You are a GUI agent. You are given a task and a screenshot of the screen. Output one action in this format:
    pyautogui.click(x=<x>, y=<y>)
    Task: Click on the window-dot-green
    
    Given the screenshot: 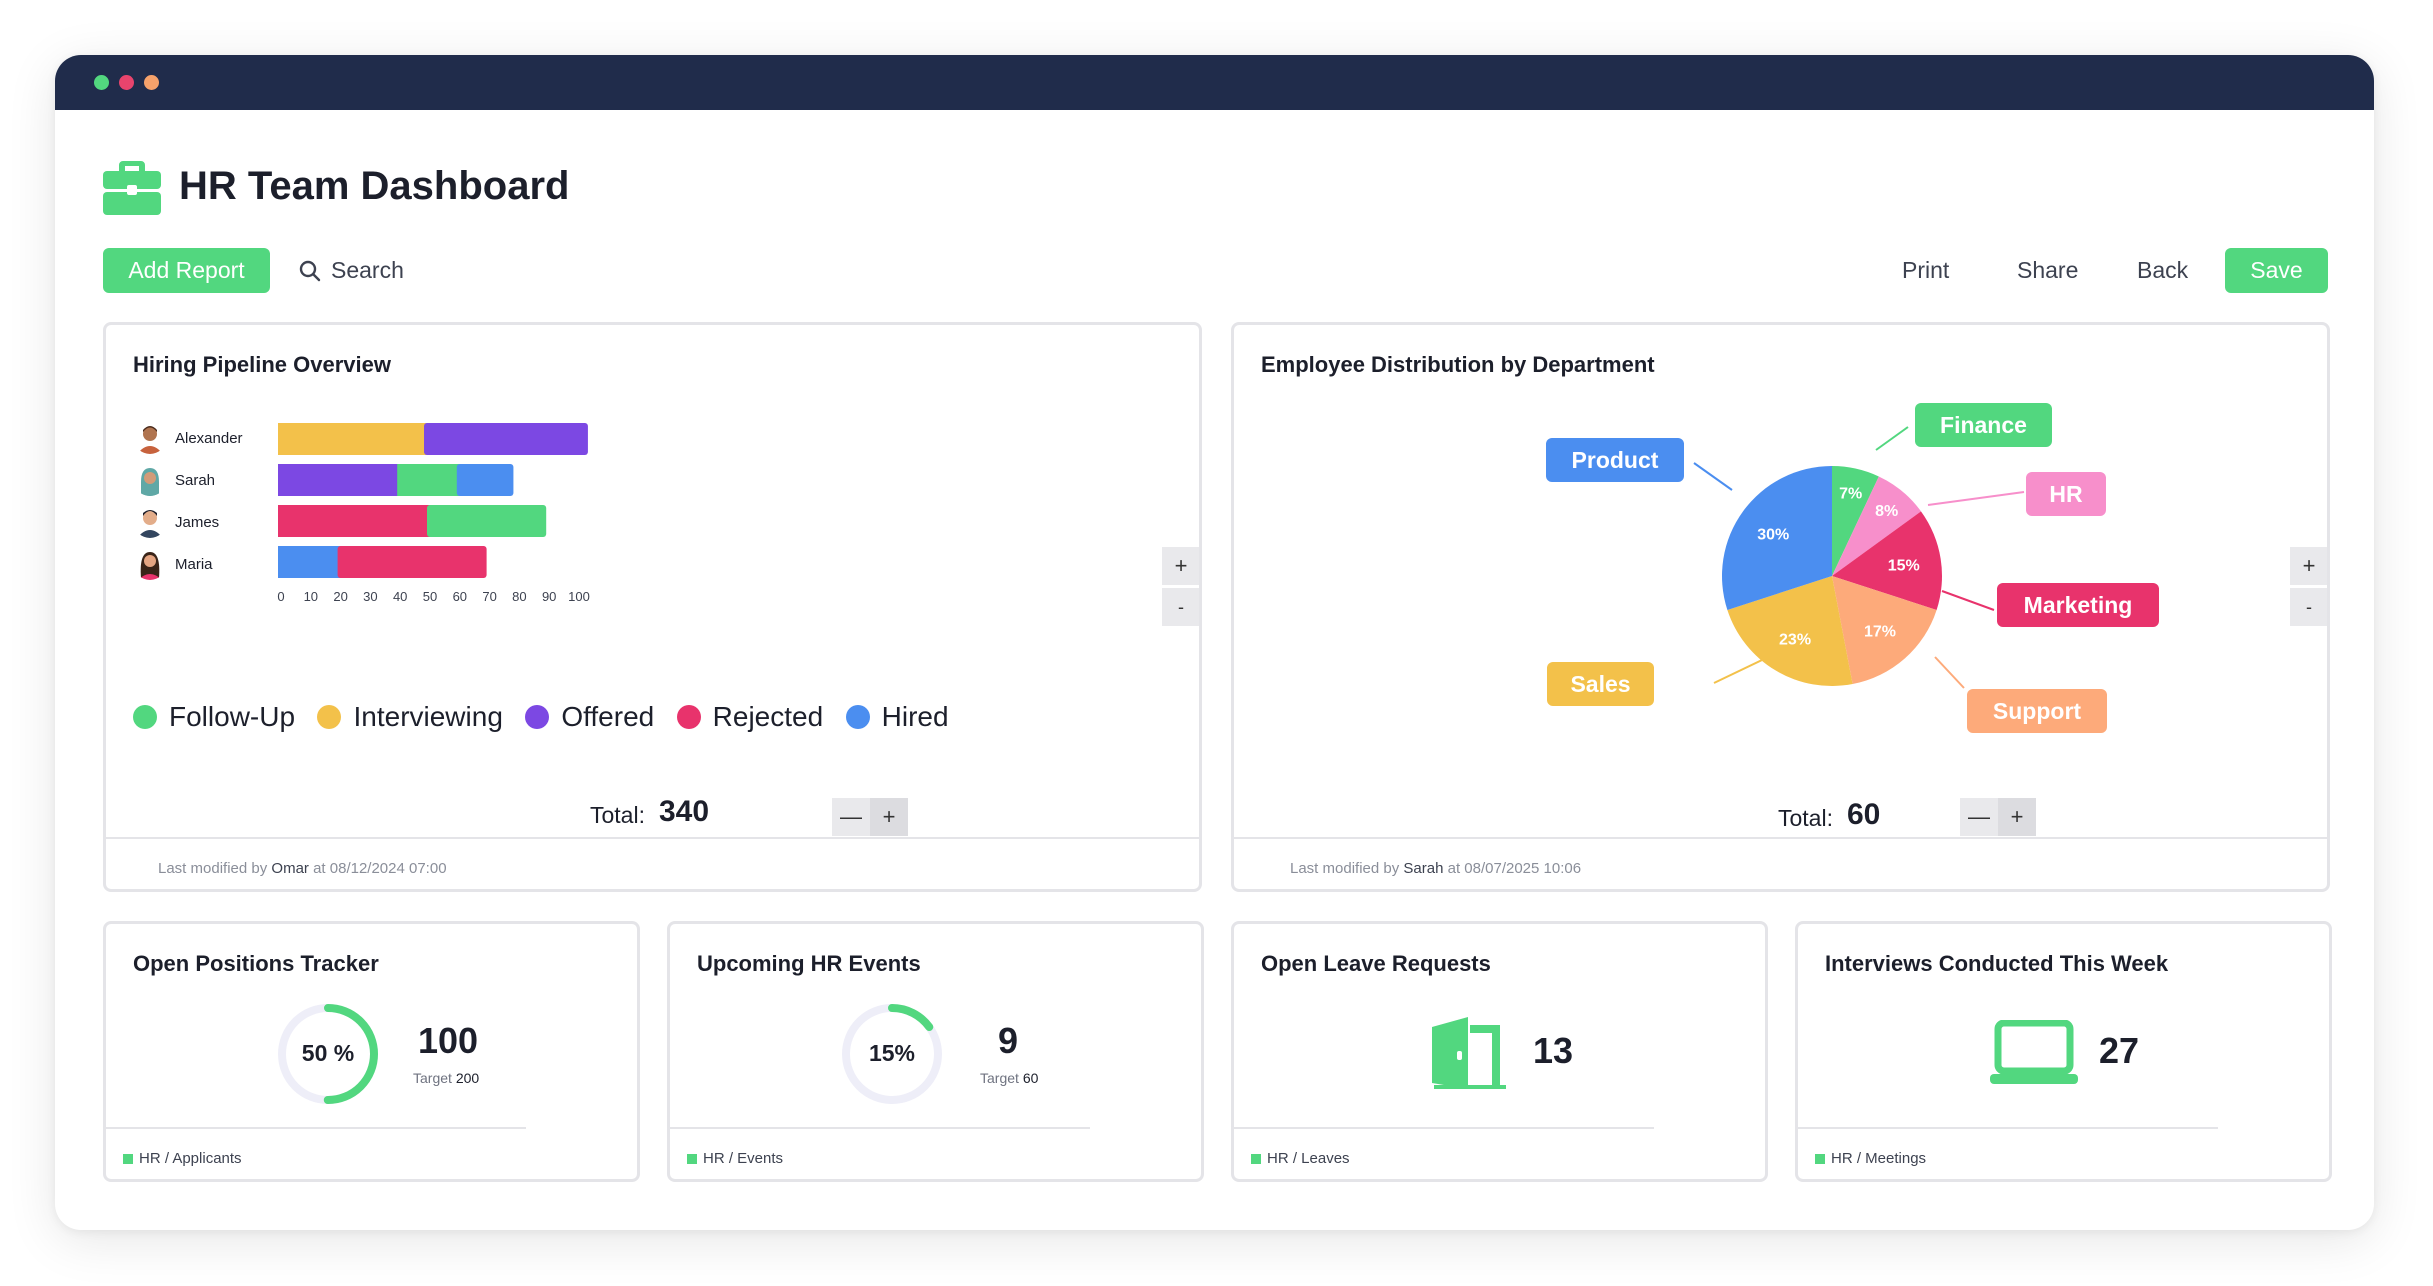 What is the action you would take?
    pyautogui.click(x=101, y=82)
    